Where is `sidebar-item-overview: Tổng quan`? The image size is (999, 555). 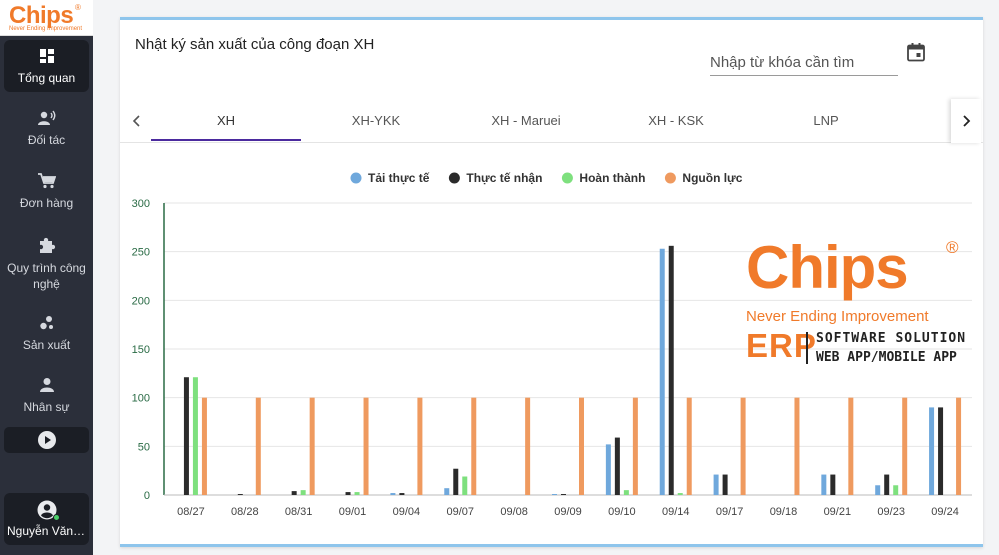 sidebar-item-overview: Tổng quan is located at coordinates (46, 66).